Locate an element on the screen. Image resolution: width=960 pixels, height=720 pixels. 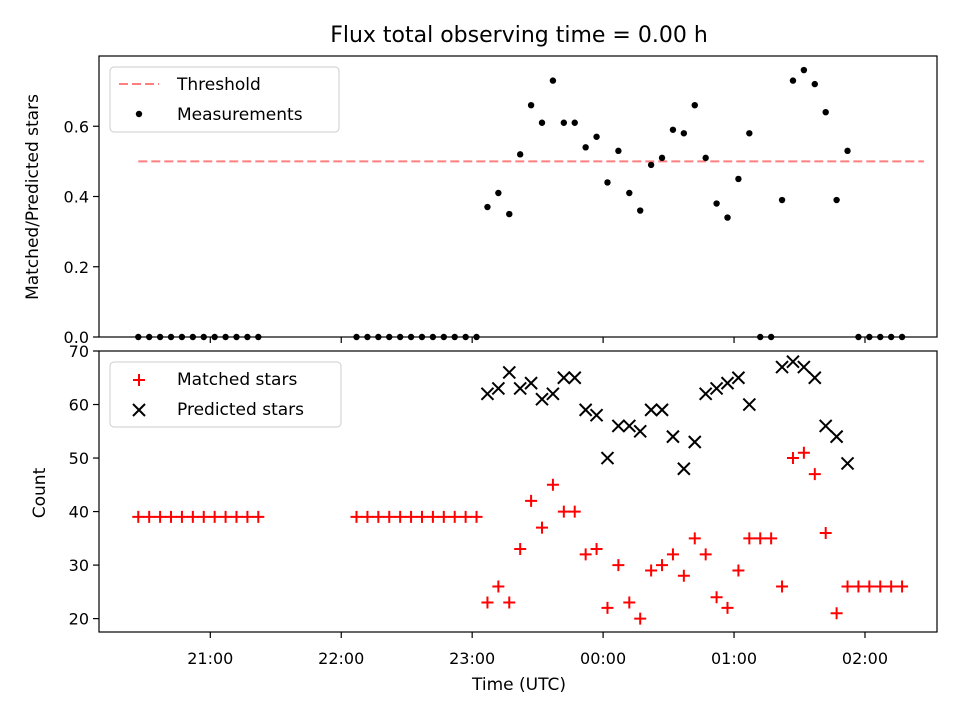
legend-frame is located at coordinates (224, 99).